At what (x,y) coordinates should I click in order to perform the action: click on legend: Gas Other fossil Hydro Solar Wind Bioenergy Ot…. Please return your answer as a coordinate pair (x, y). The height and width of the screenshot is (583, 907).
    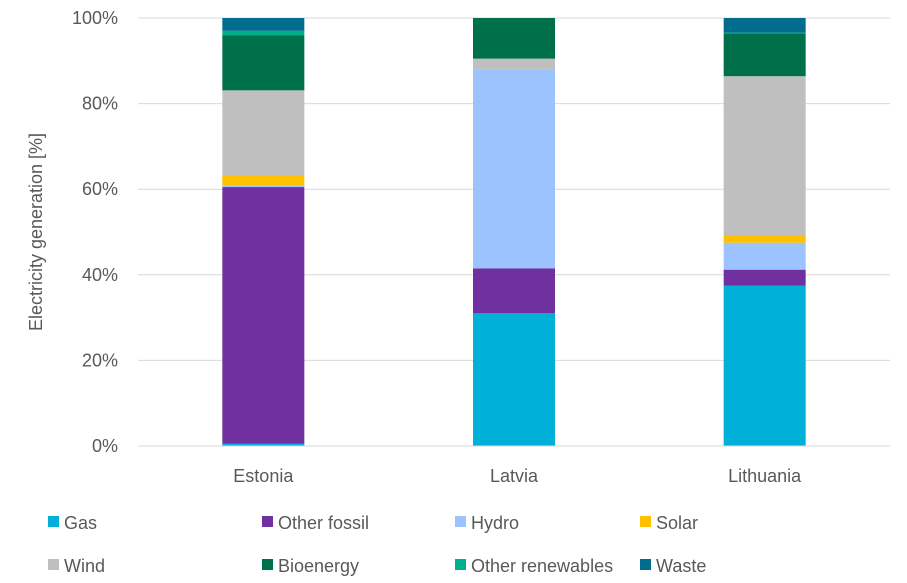
    Looking at the image, I should click on (377, 544).